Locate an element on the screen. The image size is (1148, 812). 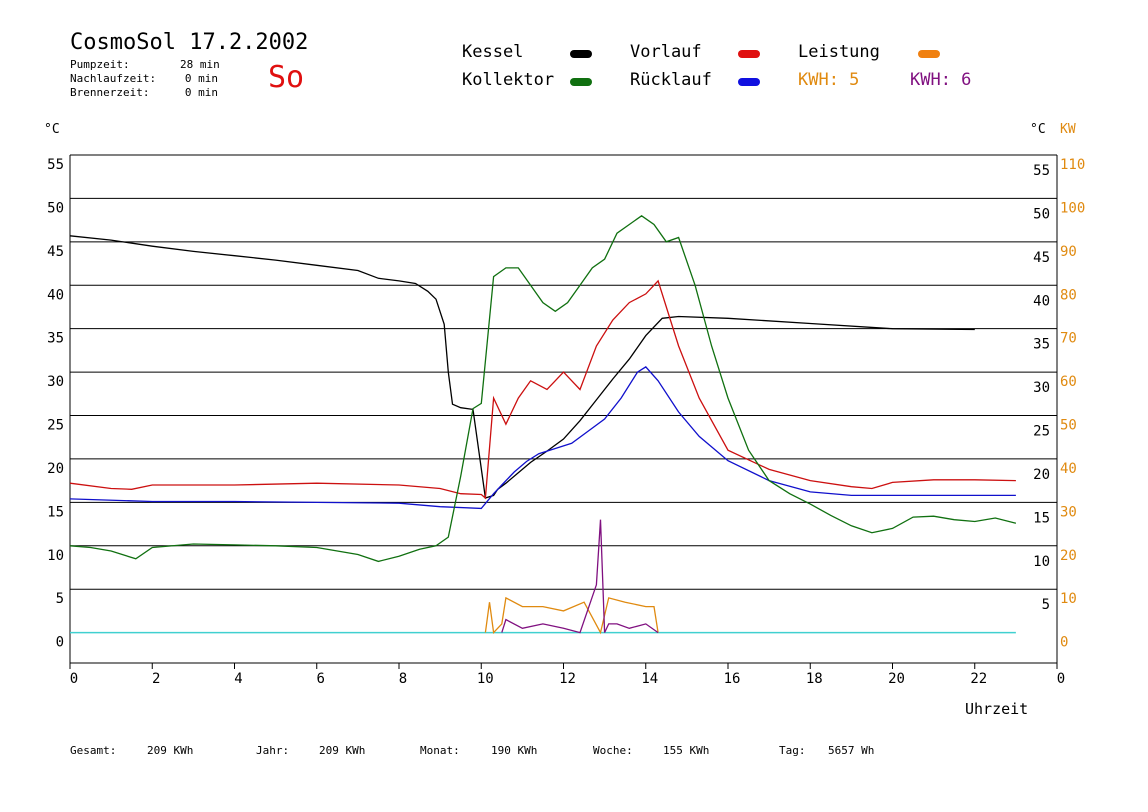
legend-vorlauf-swatch is located at coordinates (749, 54).